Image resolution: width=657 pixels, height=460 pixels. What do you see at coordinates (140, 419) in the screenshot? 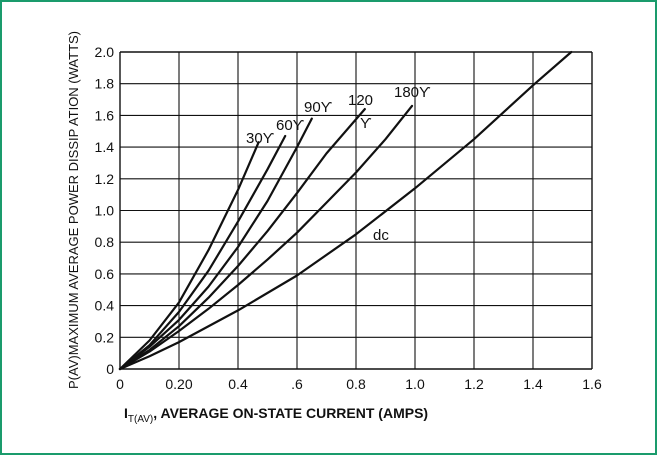
I see `x-axis-label-subscript: T(AV)` at bounding box center [140, 419].